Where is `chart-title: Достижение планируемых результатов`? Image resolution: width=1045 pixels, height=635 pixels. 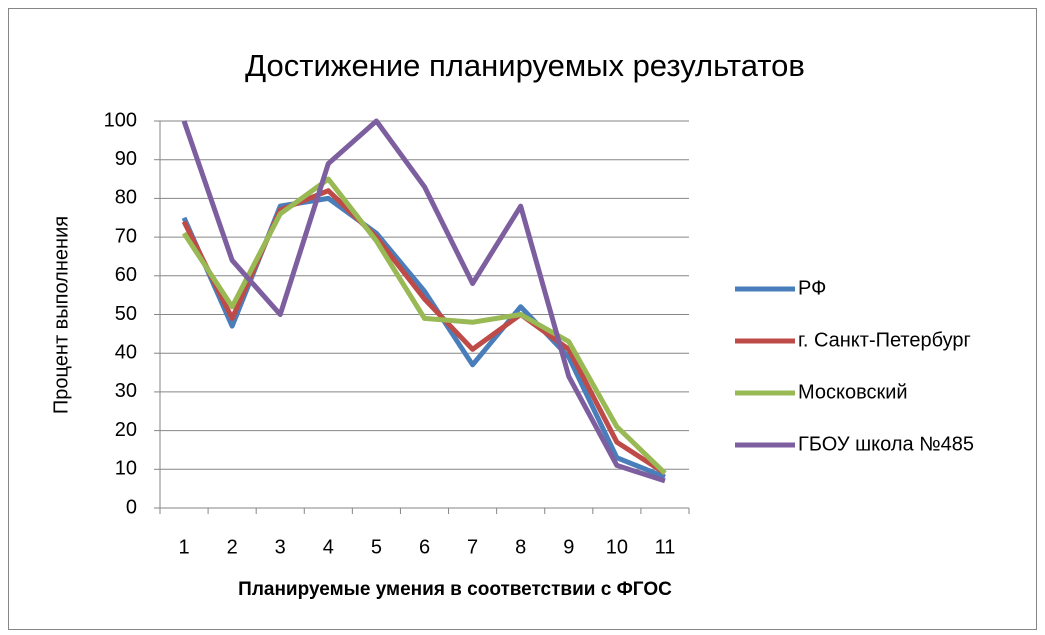
chart-title: Достижение планируемых результатов is located at coordinates (525, 65).